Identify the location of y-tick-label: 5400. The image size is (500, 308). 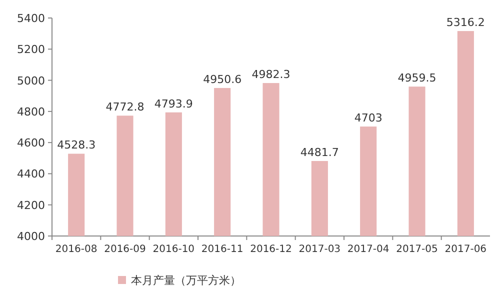
(31, 18).